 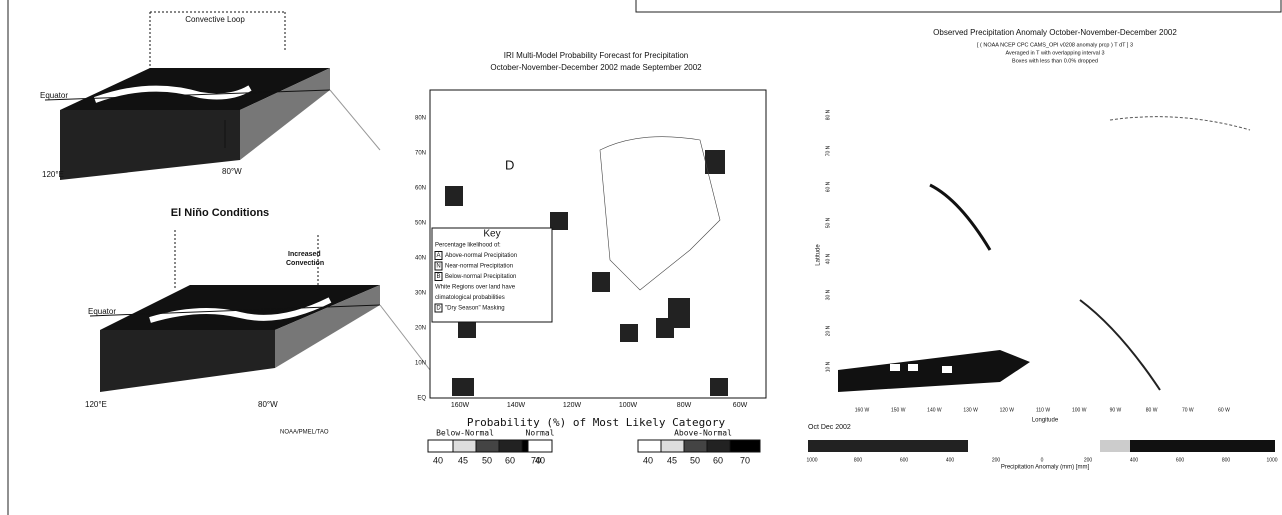 What do you see at coordinates (628, 405) in the screenshot?
I see `lon-label: 100W` at bounding box center [628, 405].